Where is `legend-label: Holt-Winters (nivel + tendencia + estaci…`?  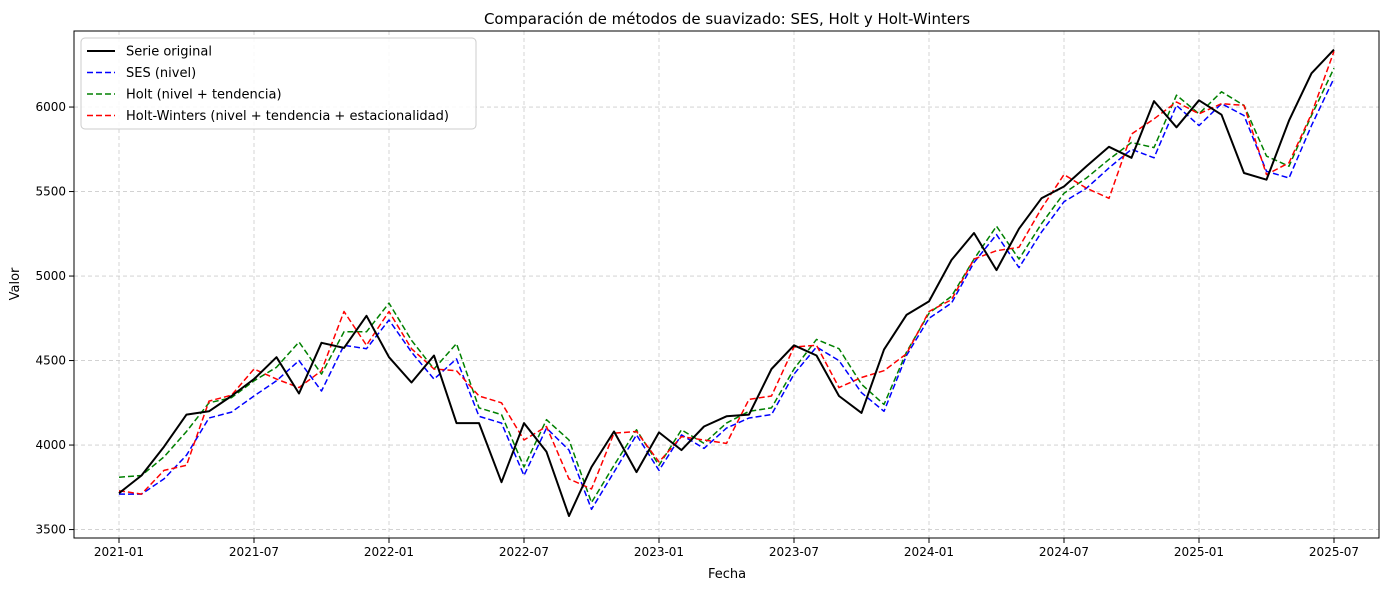 legend-label: Holt-Winters (nivel + tendencia + estaci… is located at coordinates (287, 116).